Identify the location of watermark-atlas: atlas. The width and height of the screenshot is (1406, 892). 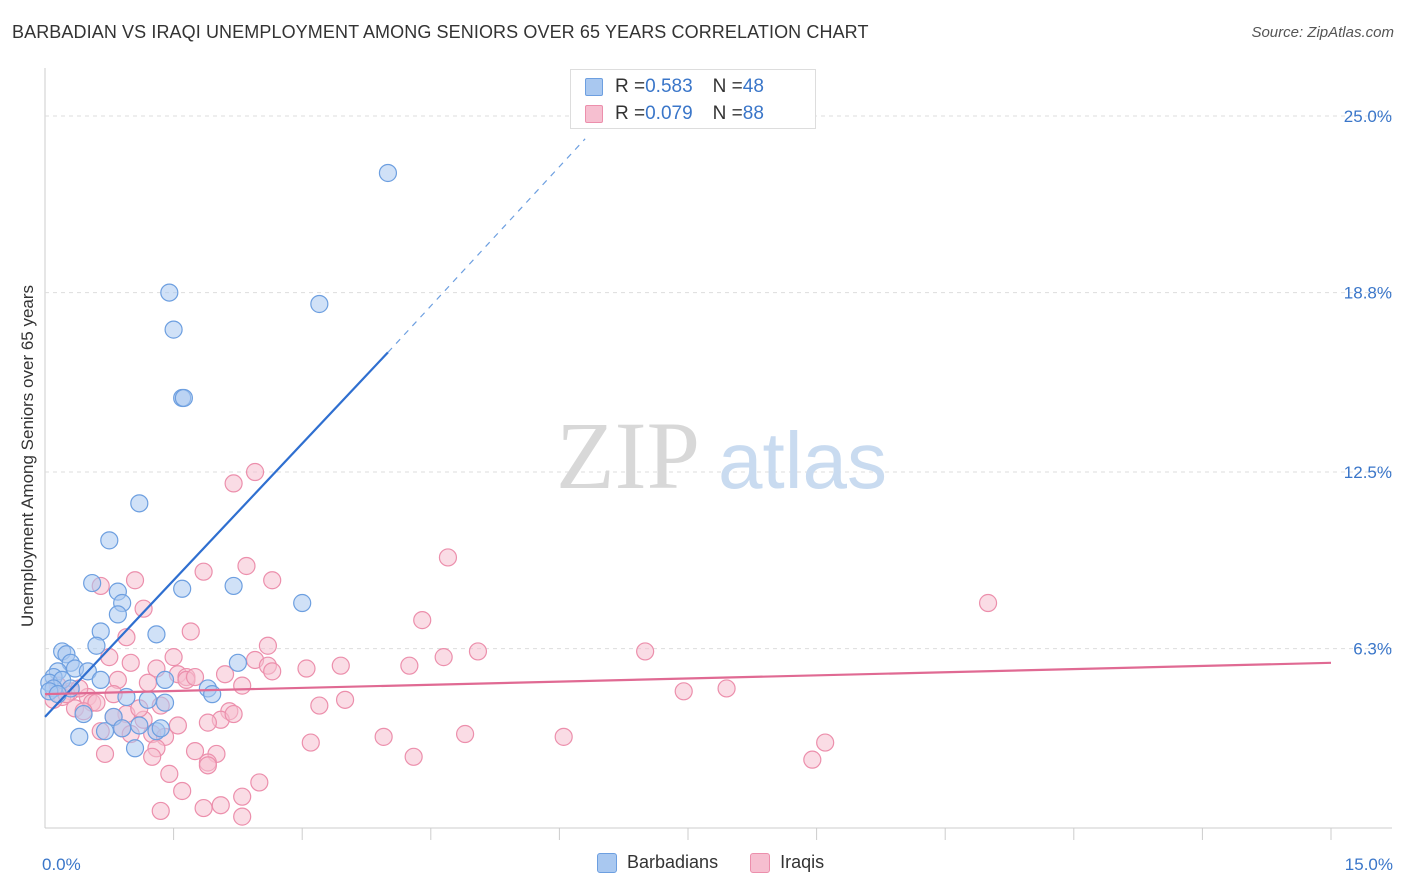
(802, 460).